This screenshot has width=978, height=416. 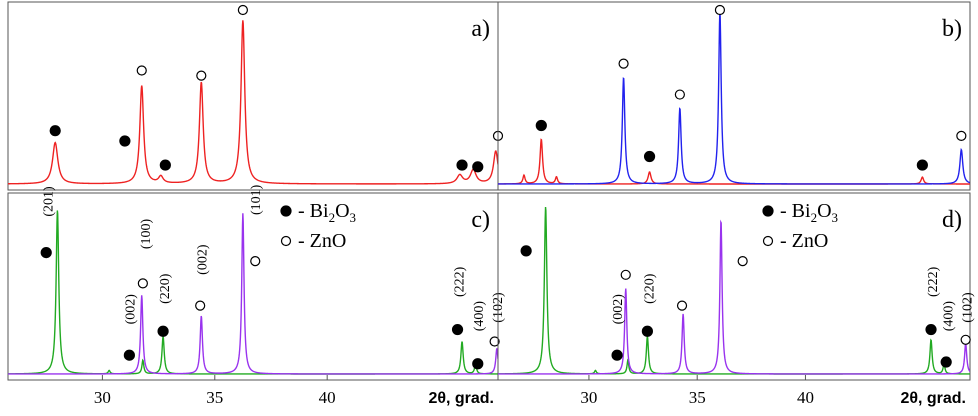 What do you see at coordinates (480, 29) in the screenshot?
I see `panel-label: a)` at bounding box center [480, 29].